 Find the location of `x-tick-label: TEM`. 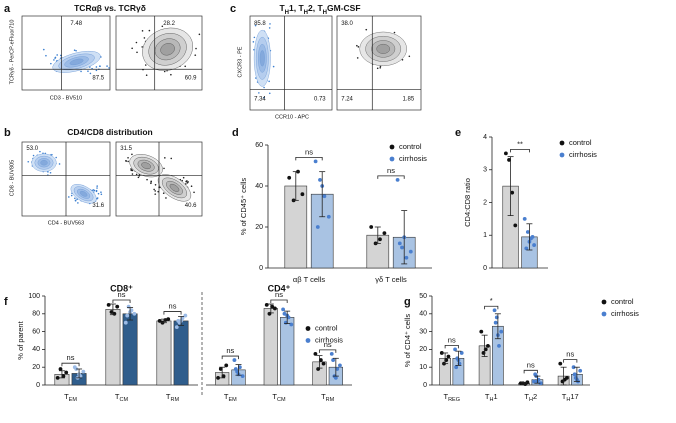

x-tick-label: TEM is located at coordinates (230, 397).